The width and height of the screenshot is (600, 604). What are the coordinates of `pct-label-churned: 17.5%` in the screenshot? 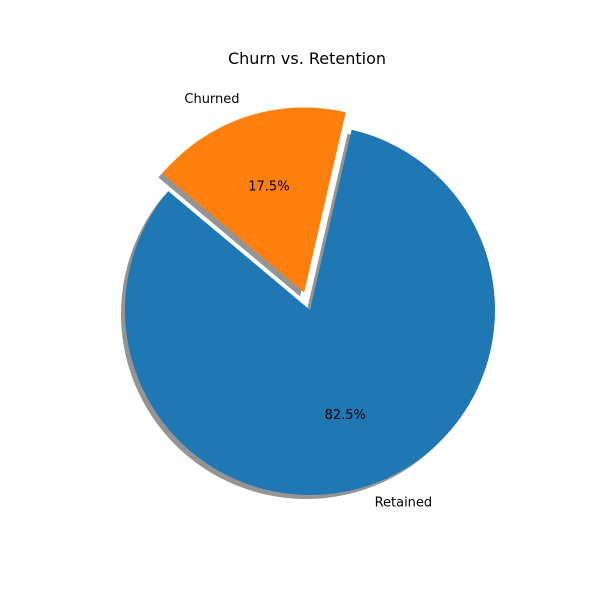 It's located at (268, 187).